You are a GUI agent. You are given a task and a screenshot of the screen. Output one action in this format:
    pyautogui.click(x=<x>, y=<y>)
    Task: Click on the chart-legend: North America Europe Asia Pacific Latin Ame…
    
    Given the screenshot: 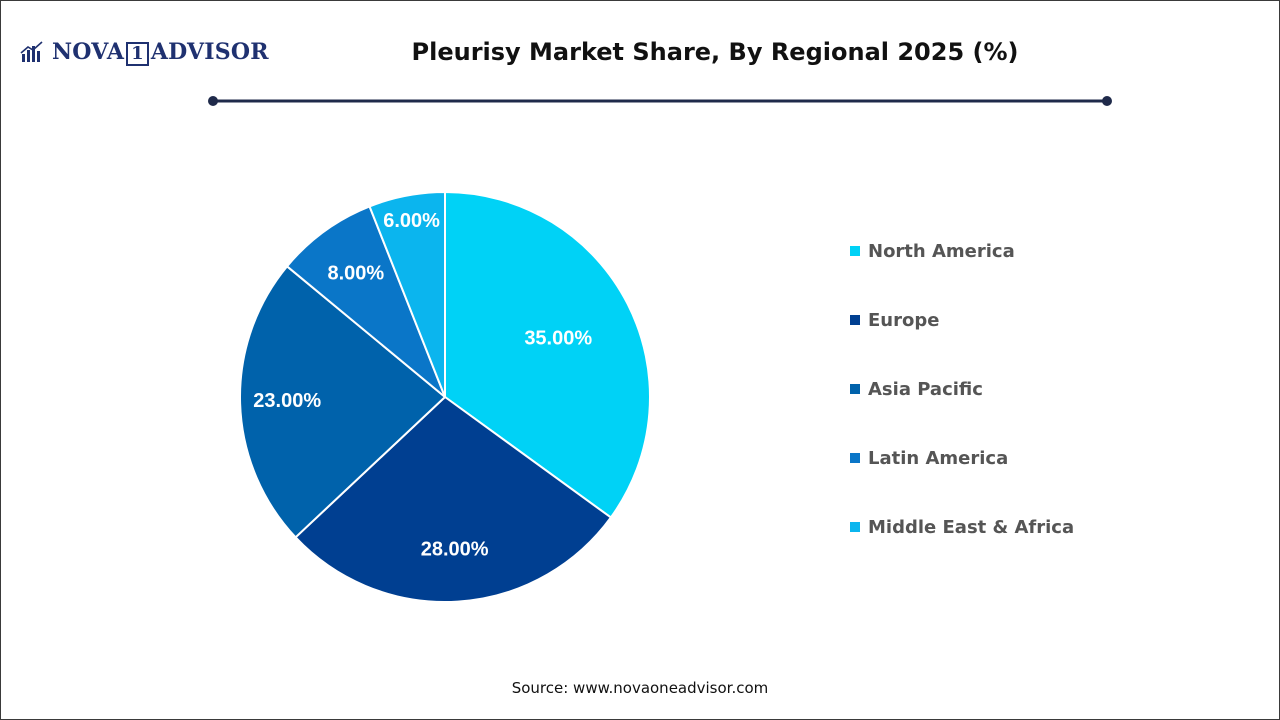 What is the action you would take?
    pyautogui.click(x=962, y=408)
    